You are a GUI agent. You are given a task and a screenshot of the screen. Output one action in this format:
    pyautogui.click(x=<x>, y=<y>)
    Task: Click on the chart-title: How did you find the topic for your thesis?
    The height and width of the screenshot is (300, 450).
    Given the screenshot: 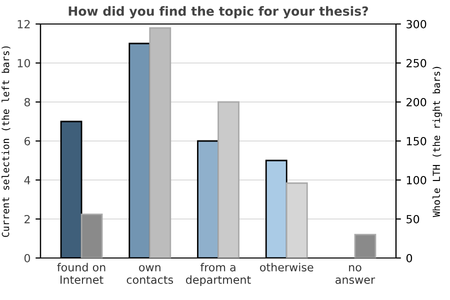 What is the action you would take?
    pyautogui.click(x=218, y=12)
    